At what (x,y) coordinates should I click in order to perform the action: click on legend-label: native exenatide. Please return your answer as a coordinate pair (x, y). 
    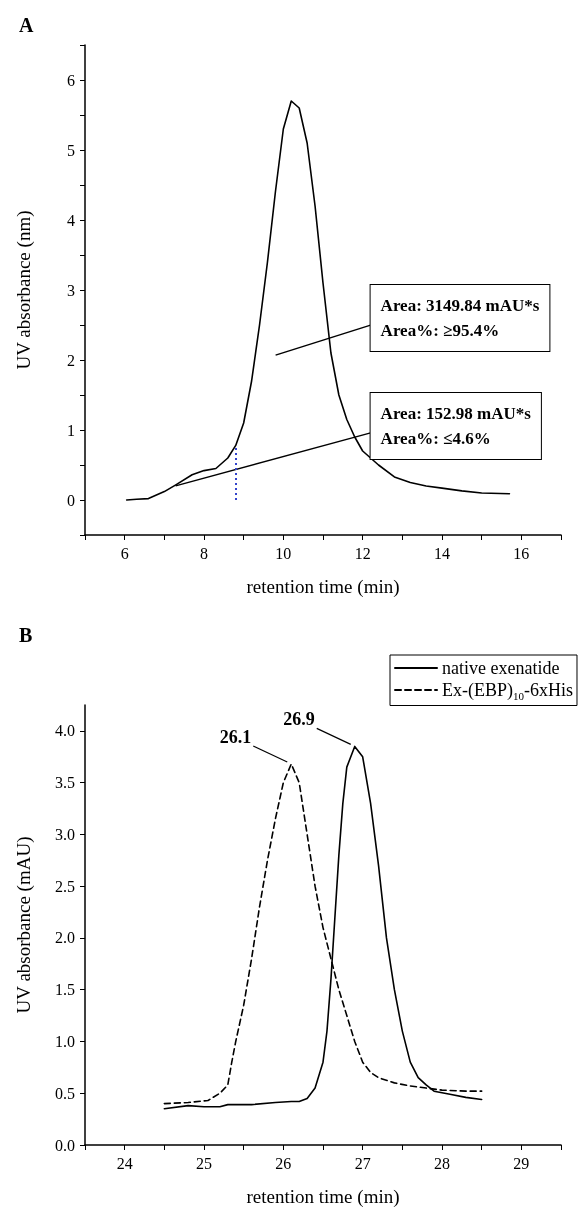
    Looking at the image, I should click on (501, 668).